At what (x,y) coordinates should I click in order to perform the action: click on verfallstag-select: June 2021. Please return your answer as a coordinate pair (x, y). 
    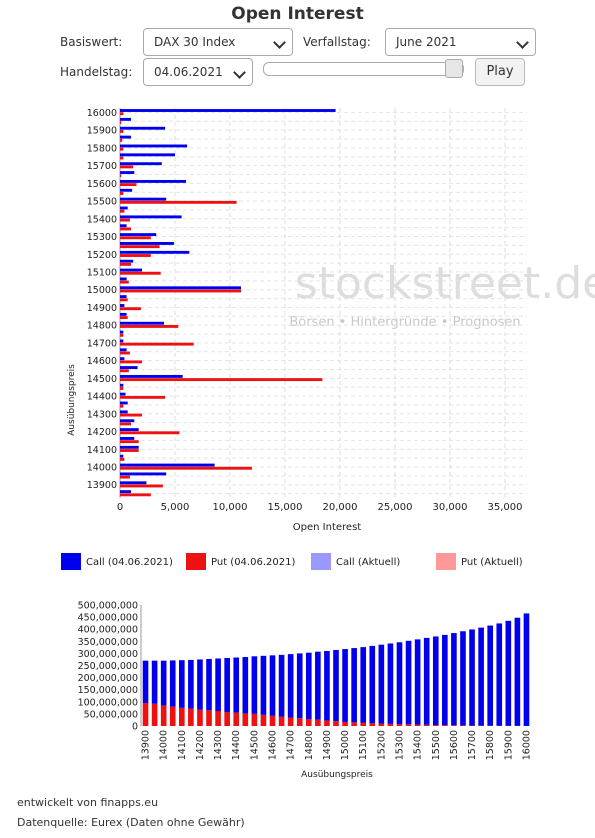
    Looking at the image, I should click on (460, 42).